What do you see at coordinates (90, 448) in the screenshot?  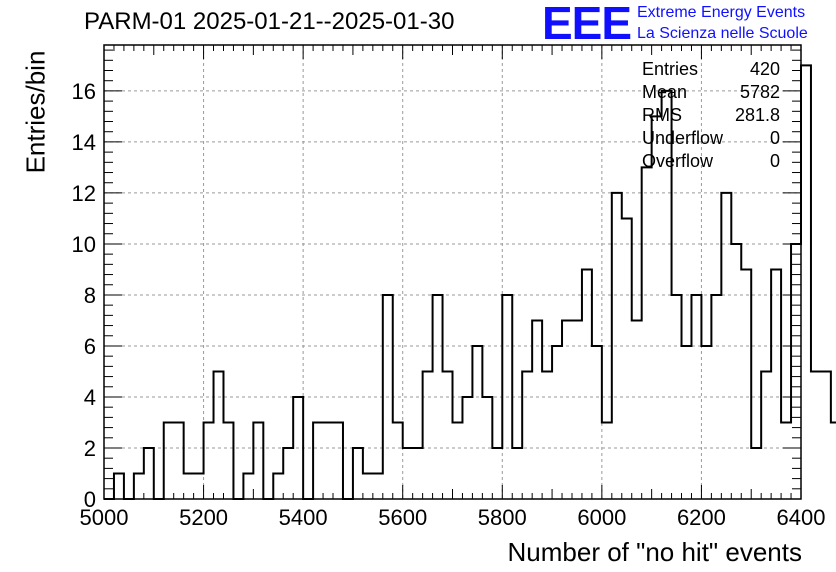 I see `y-tick-label: 2` at bounding box center [90, 448].